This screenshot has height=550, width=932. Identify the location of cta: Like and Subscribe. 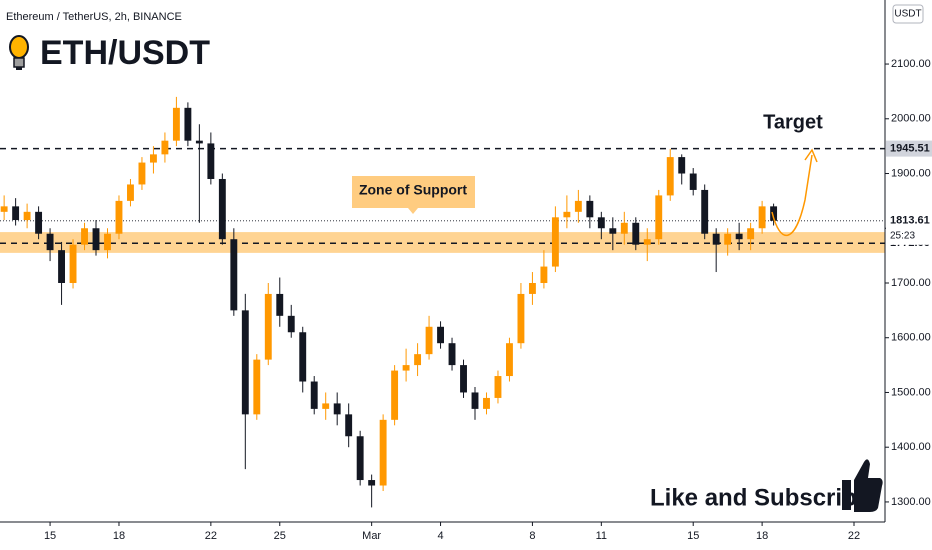
(760, 497).